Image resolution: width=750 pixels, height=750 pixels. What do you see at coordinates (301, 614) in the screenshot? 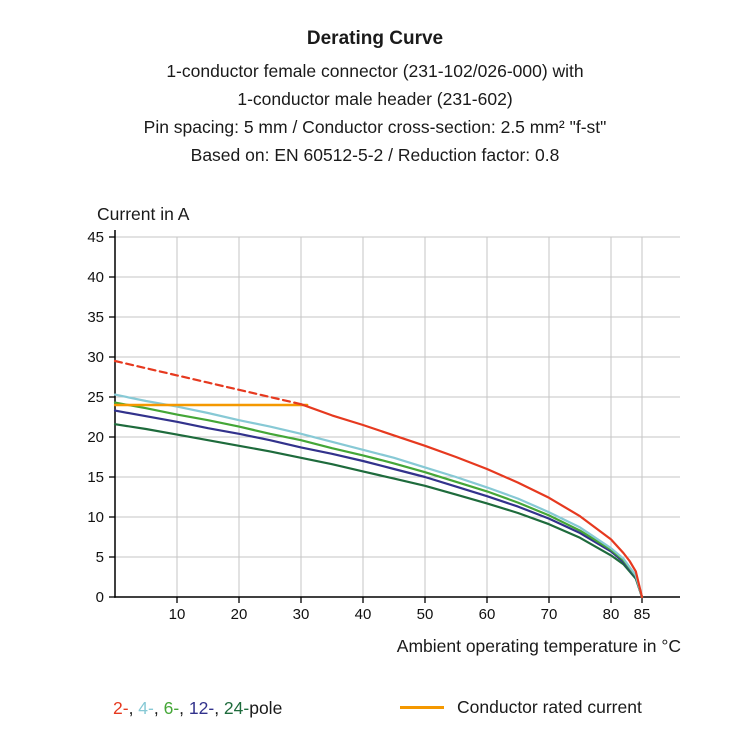
I see `x-tick-label-30: 30` at bounding box center [301, 614].